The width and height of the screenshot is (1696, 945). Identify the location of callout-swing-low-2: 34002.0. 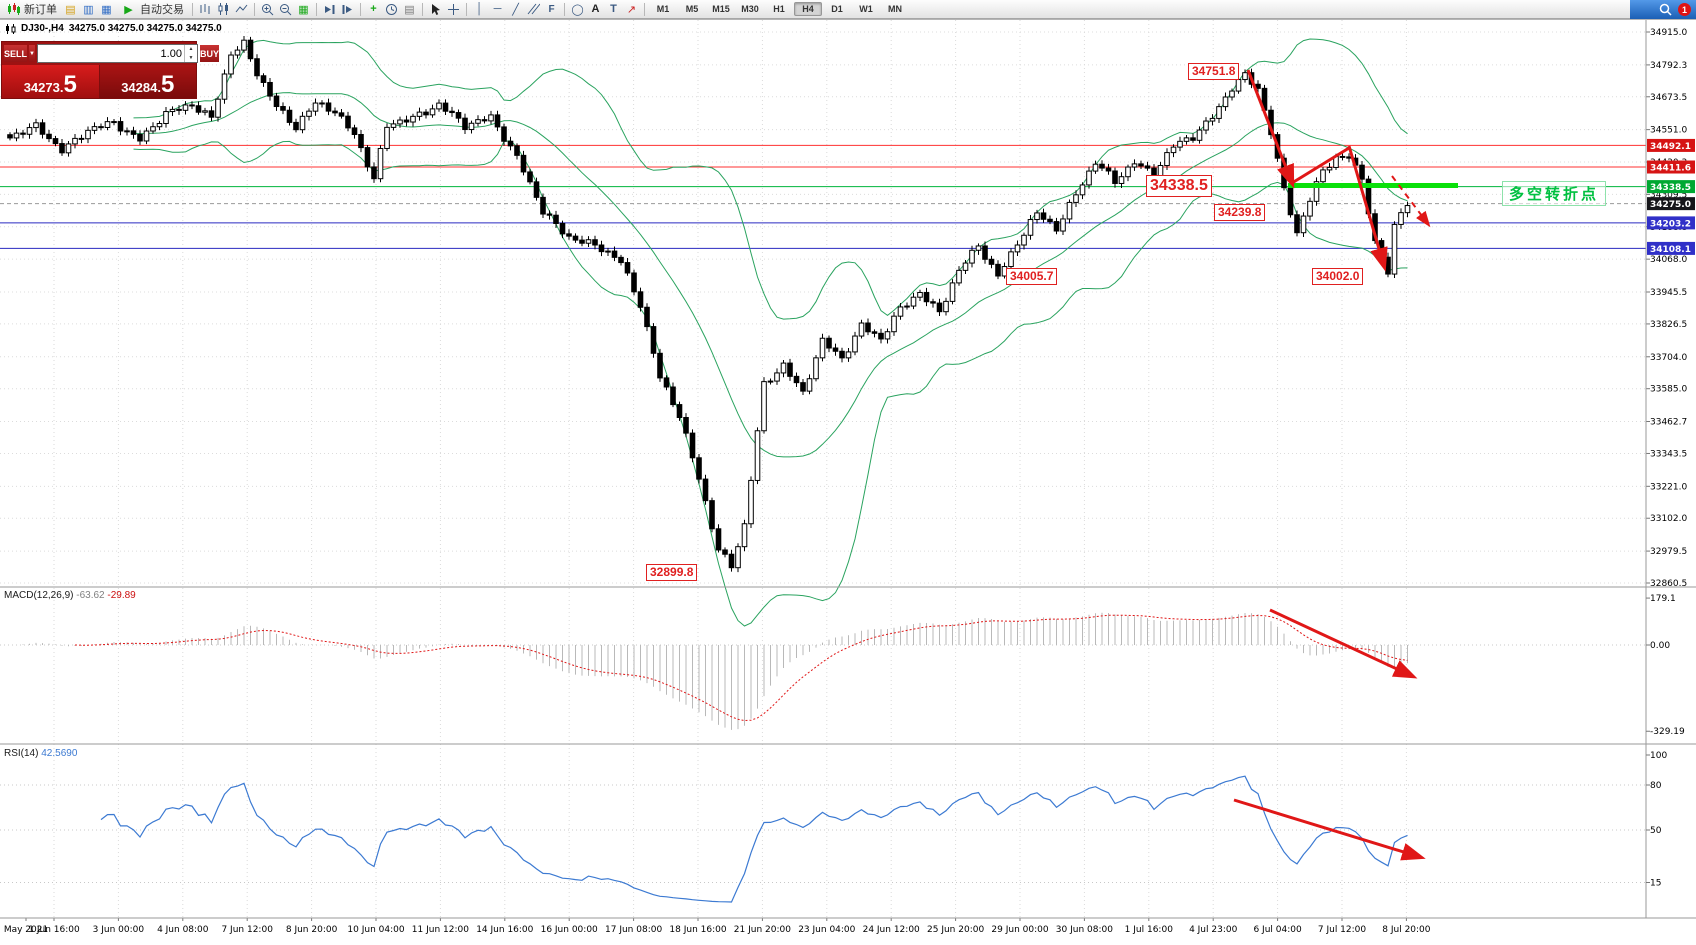
(1338, 276).